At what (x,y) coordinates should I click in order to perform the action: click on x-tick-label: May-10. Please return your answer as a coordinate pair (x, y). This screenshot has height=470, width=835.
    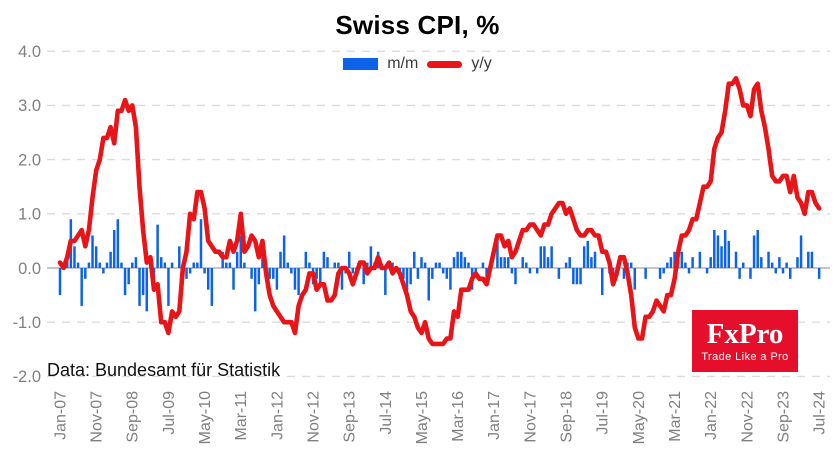
    Looking at the image, I should click on (205, 417).